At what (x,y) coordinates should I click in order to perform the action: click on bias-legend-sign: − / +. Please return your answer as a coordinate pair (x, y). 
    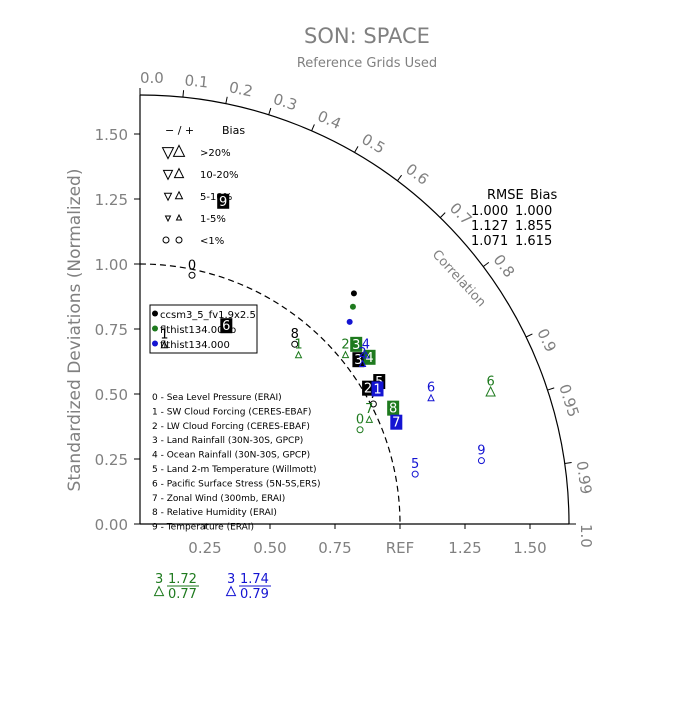
    Looking at the image, I should click on (179, 130).